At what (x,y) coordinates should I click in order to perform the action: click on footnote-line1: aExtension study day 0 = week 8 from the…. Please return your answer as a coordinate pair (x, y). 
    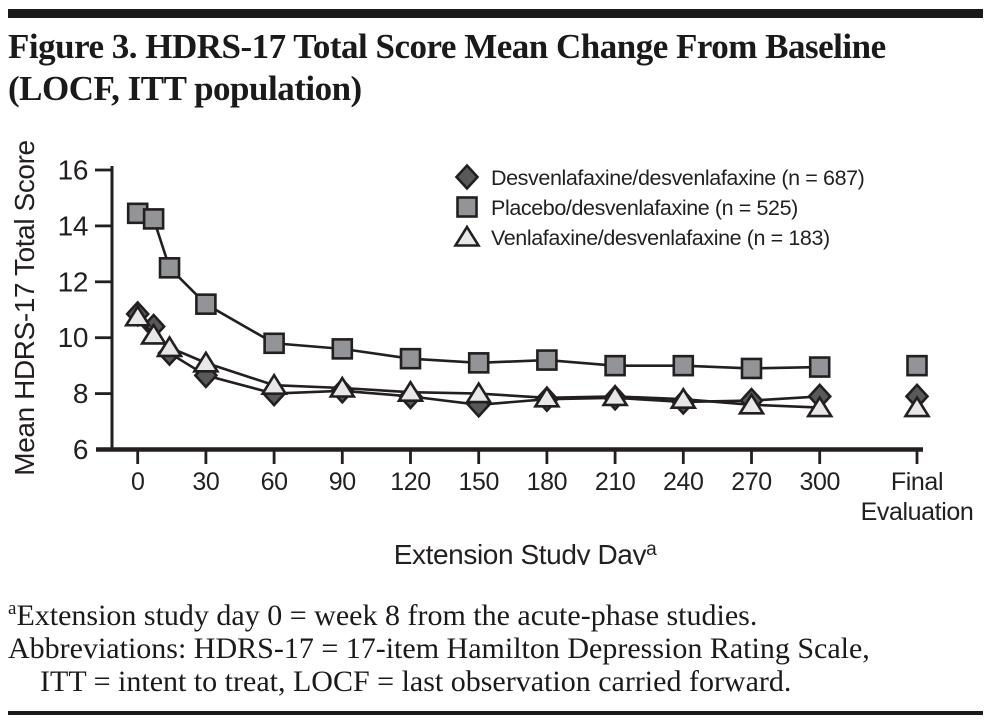
    Looking at the image, I should click on (495, 615).